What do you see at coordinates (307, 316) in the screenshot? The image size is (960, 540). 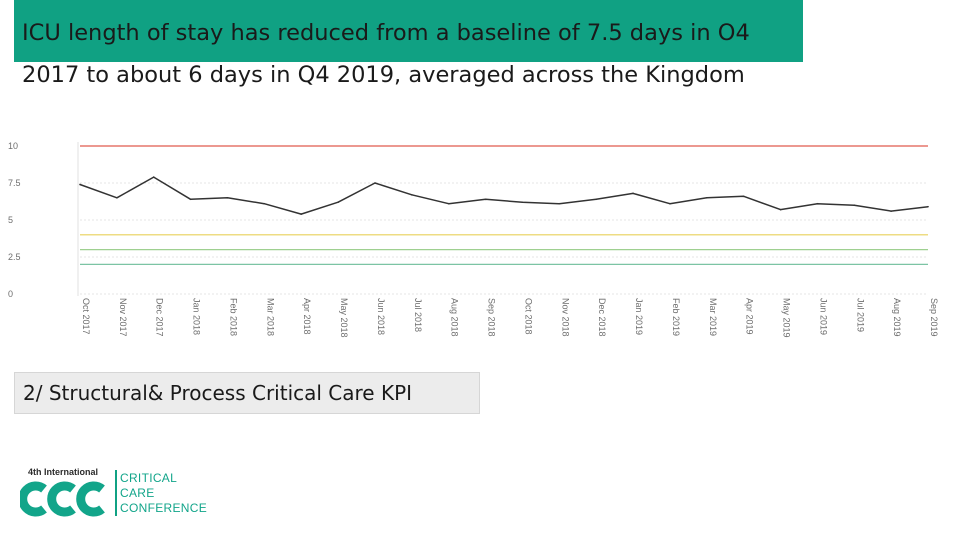 I see `x-tick-label: Apr 2018` at bounding box center [307, 316].